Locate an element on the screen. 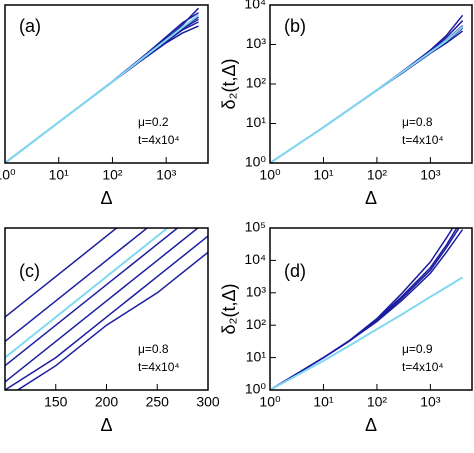 This screenshot has height=453, width=474. x-tick-label: 200 is located at coordinates (107, 402).